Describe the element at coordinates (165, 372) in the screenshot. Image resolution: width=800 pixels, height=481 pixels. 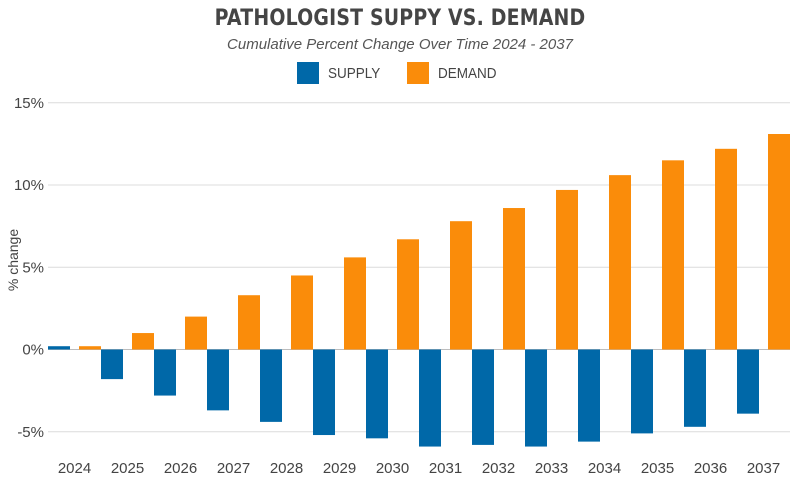
I see `bar-supply-2026` at that location.